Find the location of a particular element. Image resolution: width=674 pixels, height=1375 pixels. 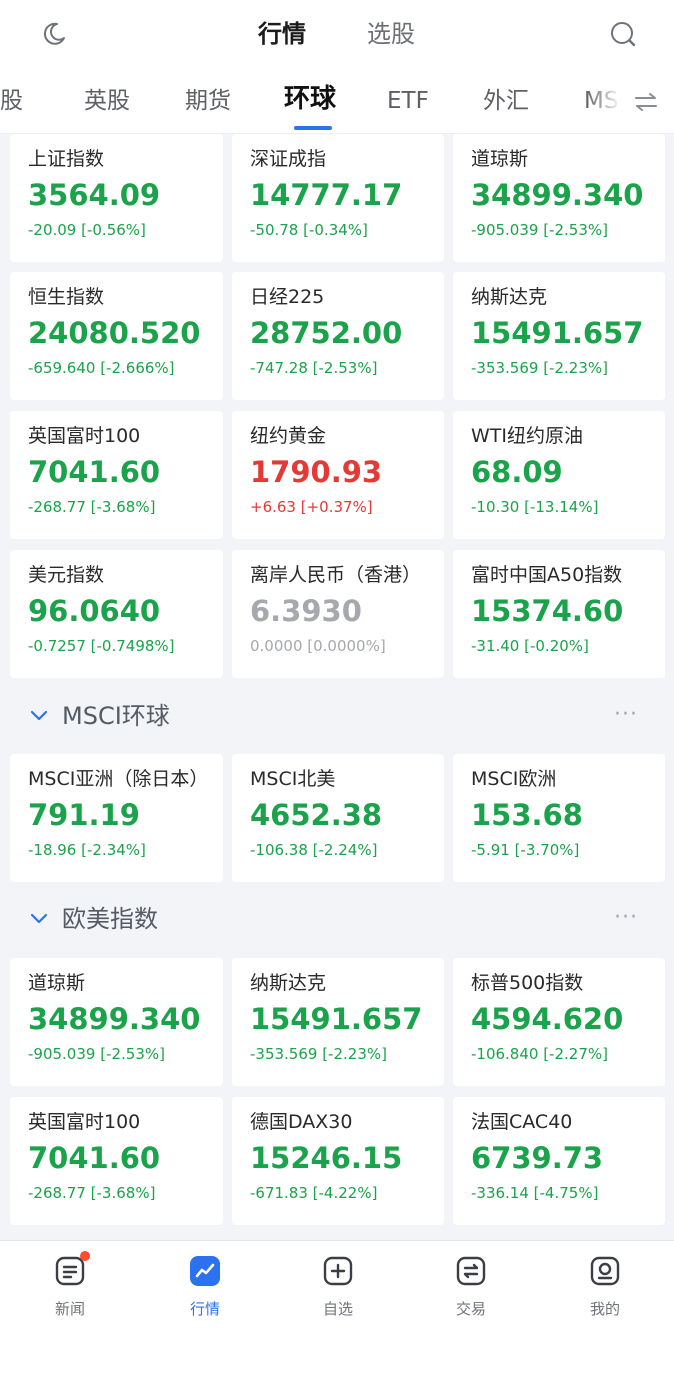

index-price: 6739.73 is located at coordinates (537, 1158).